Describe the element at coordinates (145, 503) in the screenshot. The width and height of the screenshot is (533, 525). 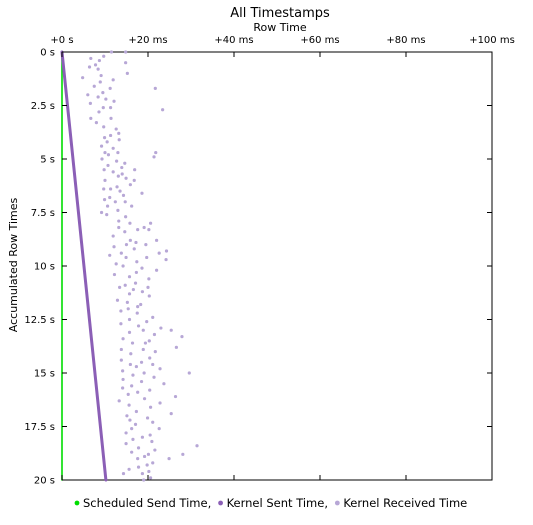
I see `legend-entry: Scheduled Send Time` at that location.